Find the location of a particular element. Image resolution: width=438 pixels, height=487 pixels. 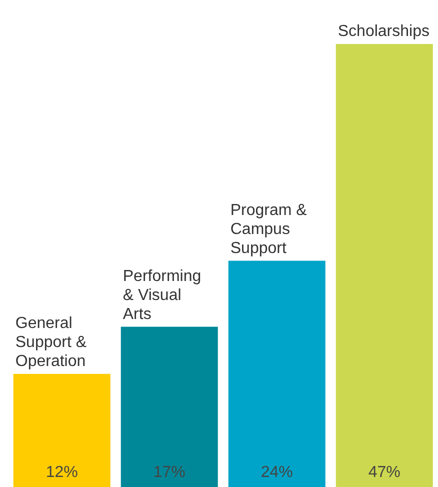

data-label: 24% is located at coordinates (276, 472).